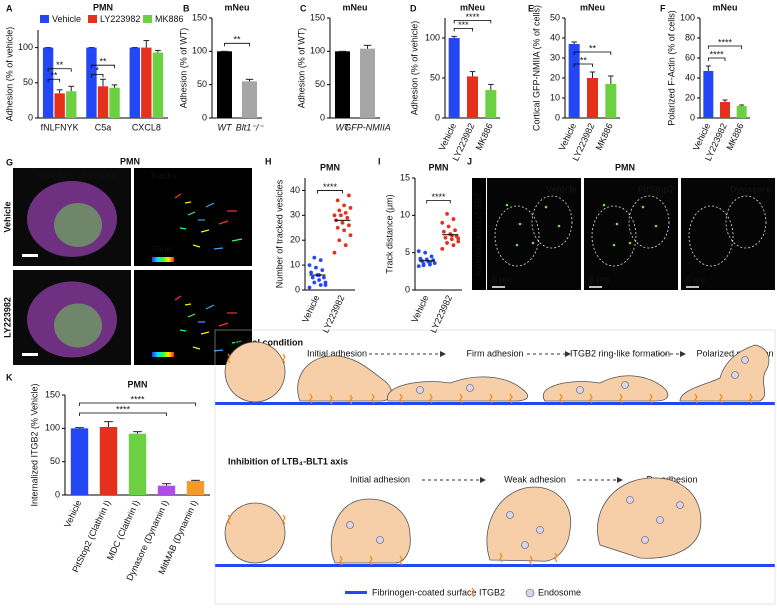 The width and height of the screenshot is (777, 608). What do you see at coordinates (9, 377) in the screenshot?
I see `panel-letter: K` at bounding box center [9, 377].